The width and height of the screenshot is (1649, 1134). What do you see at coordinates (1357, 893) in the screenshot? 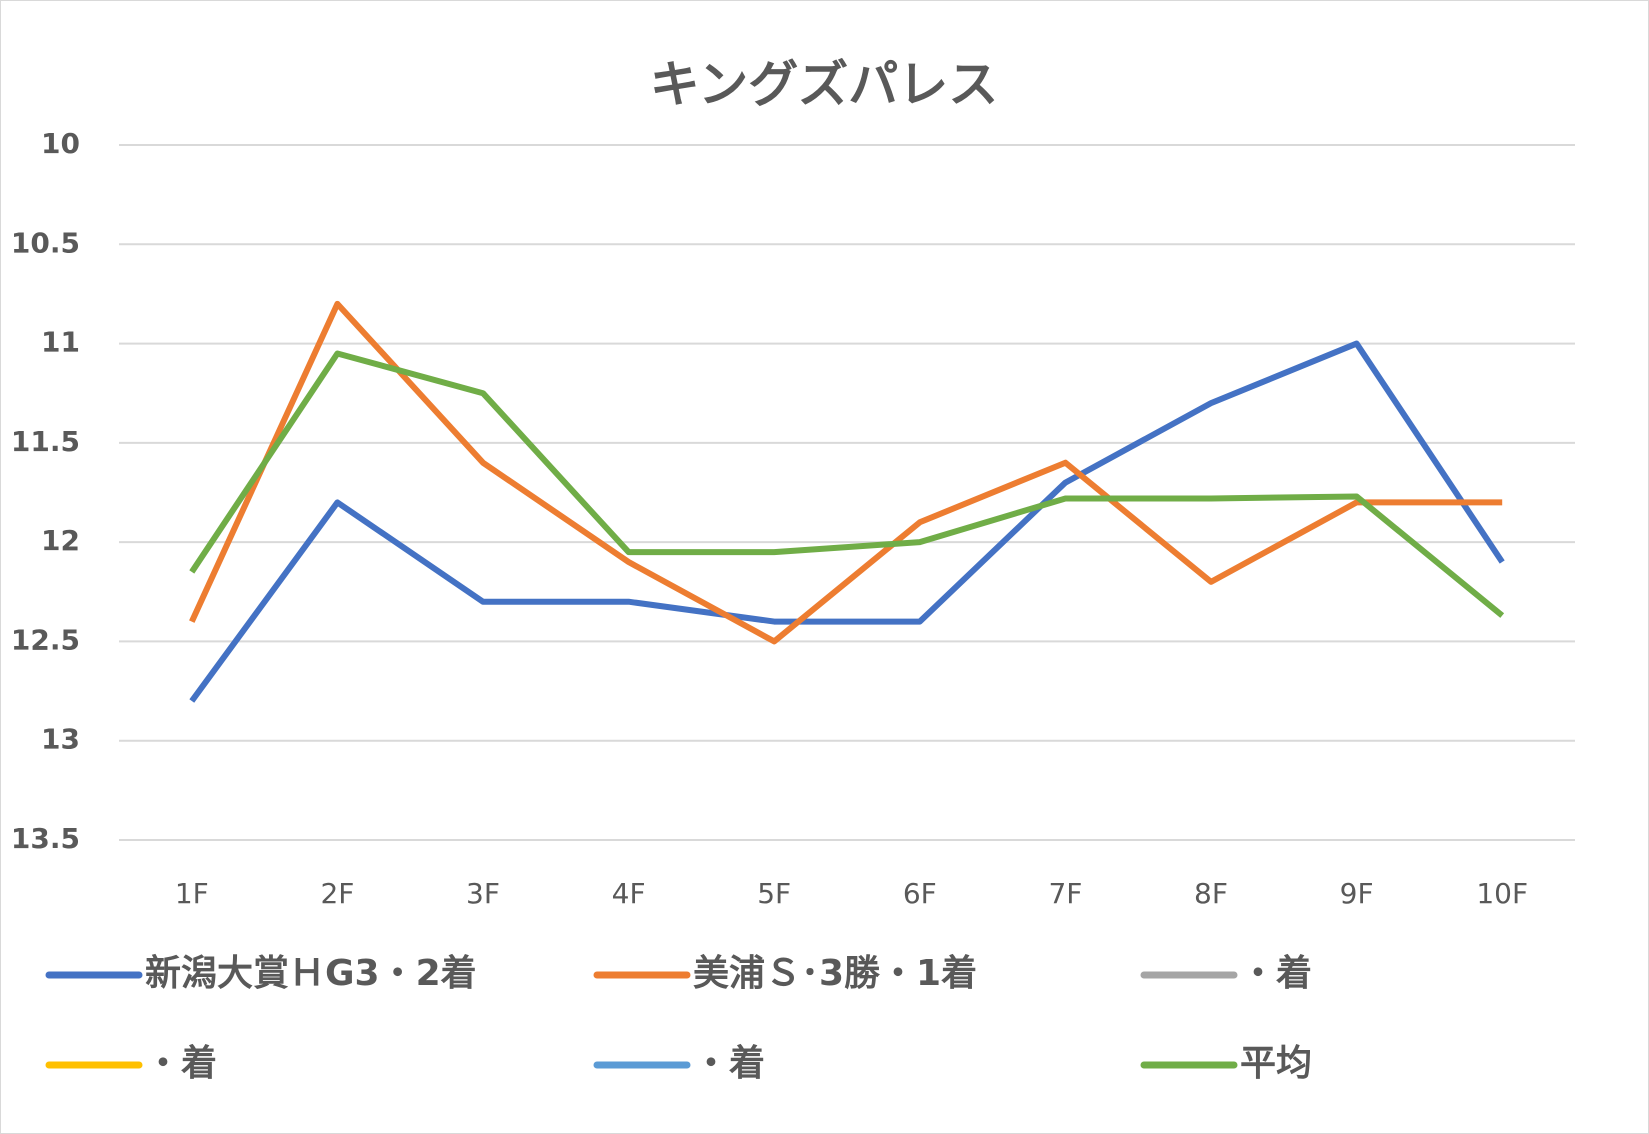
I see `x-tick-label: 9F` at bounding box center [1357, 893].